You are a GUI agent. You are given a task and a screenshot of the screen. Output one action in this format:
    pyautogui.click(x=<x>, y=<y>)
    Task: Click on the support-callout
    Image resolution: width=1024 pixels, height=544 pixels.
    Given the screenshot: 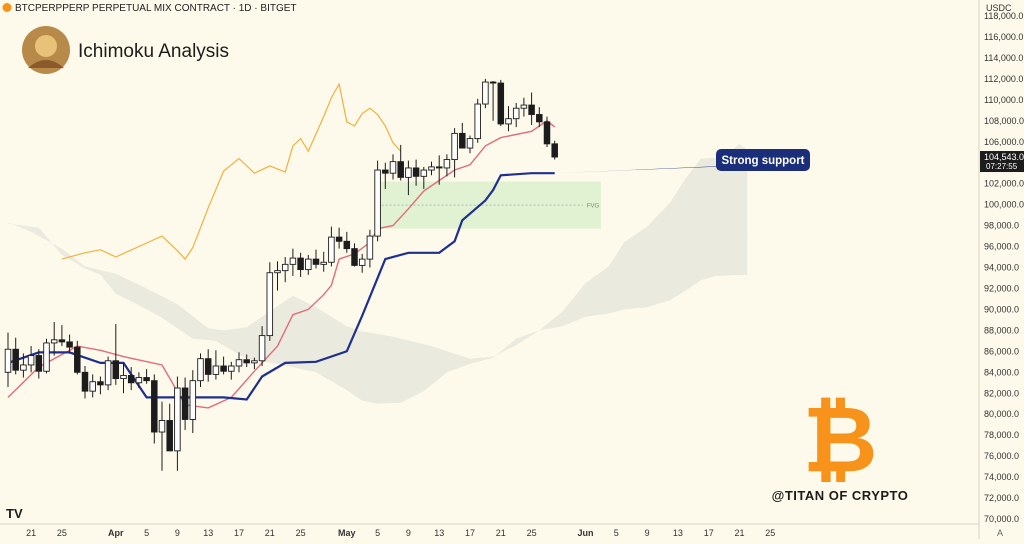 What is the action you would take?
    pyautogui.click(x=763, y=160)
    